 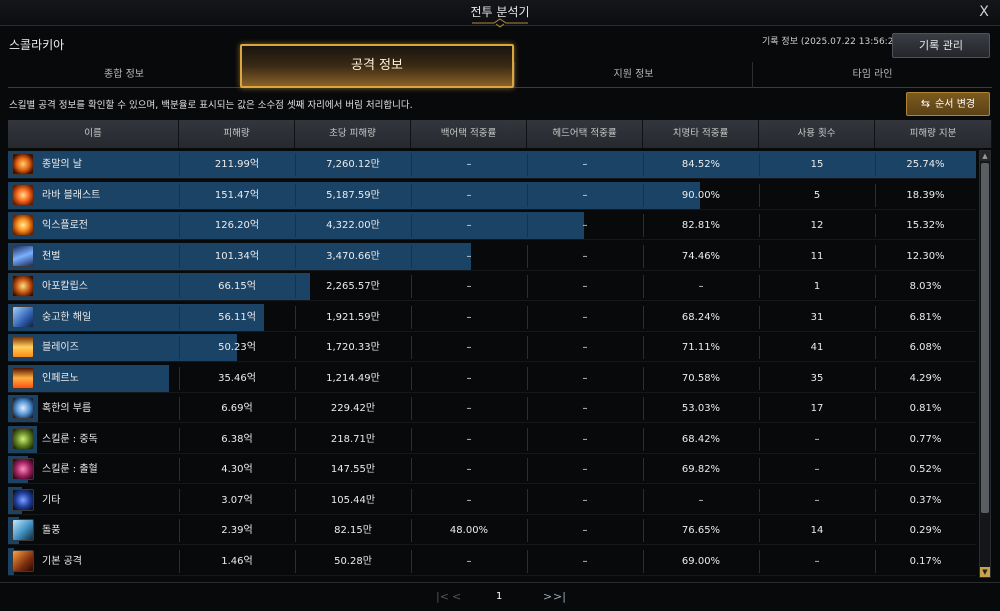 I want to click on col-back-attack: 백어택 적중률, so click(x=469, y=134).